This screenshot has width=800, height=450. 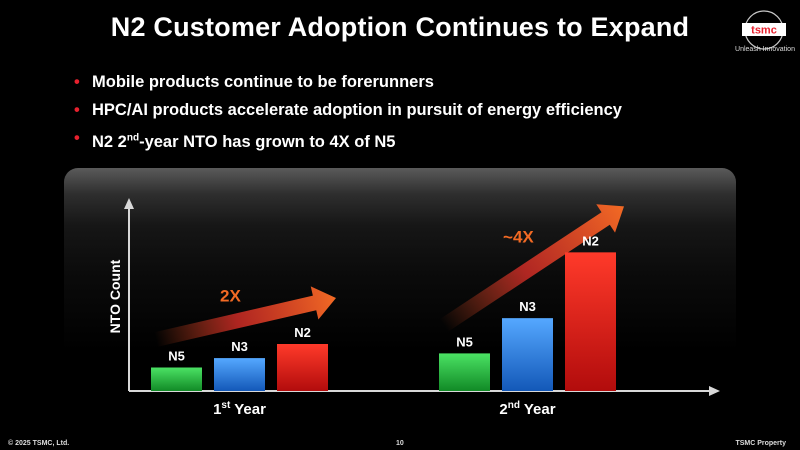 I want to click on bullet-item-3: • N2 2nd-year NTO has grown to 4X of N5, so click(x=348, y=140).